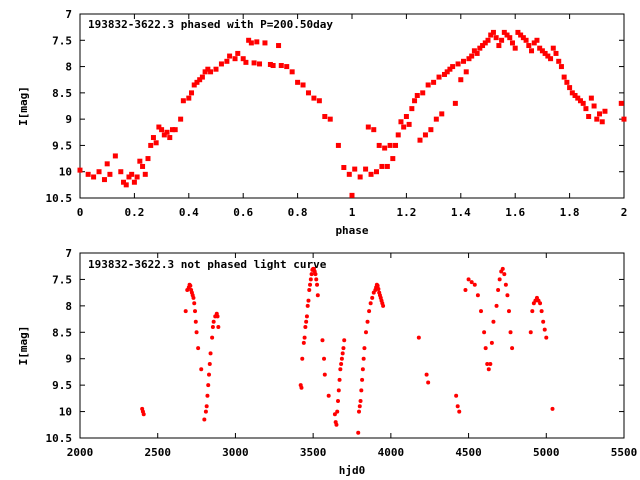 This screenshot has height=480, width=640. Describe the element at coordinates (62, 385) in the screenshot. I see `y-tick-label: 9.5` at that location.